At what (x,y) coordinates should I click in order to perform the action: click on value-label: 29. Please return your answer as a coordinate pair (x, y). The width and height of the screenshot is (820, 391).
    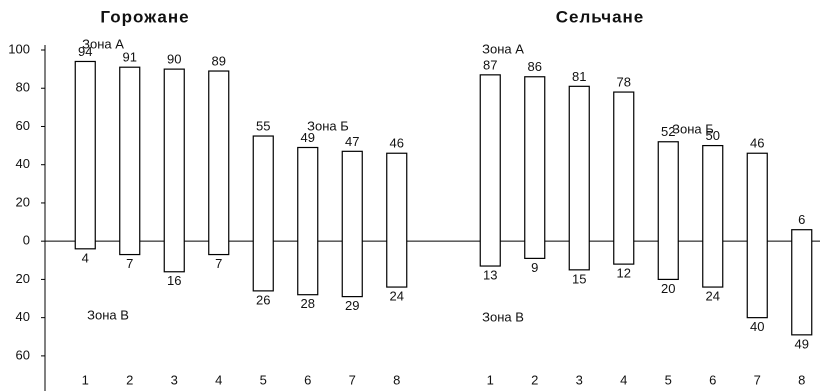
    Looking at the image, I should click on (352, 305).